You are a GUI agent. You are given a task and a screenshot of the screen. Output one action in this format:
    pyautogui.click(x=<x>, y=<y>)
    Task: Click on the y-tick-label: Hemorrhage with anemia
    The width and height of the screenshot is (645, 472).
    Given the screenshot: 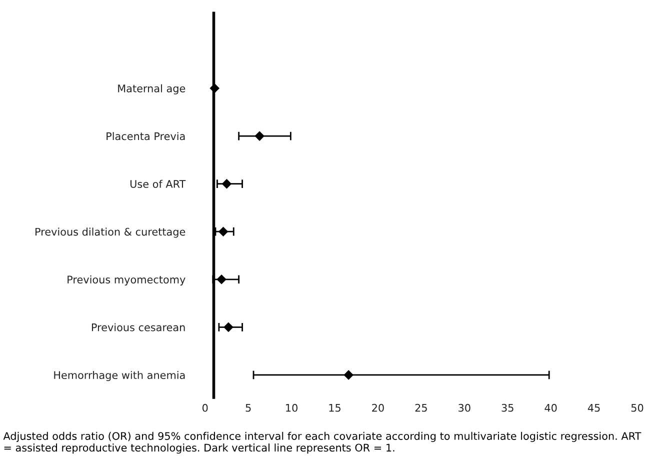 What is the action you would take?
    pyautogui.click(x=119, y=376)
    